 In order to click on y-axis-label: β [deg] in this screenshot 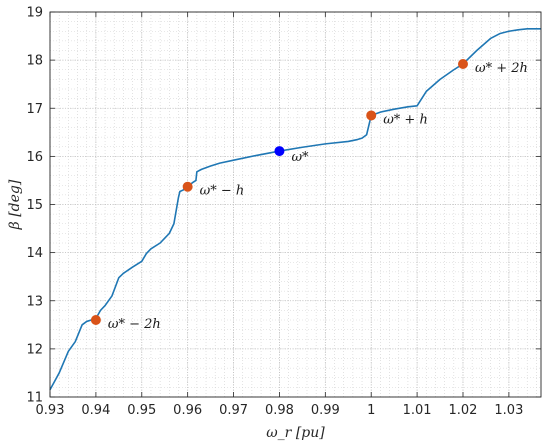, I will do `click(15, 204)`.